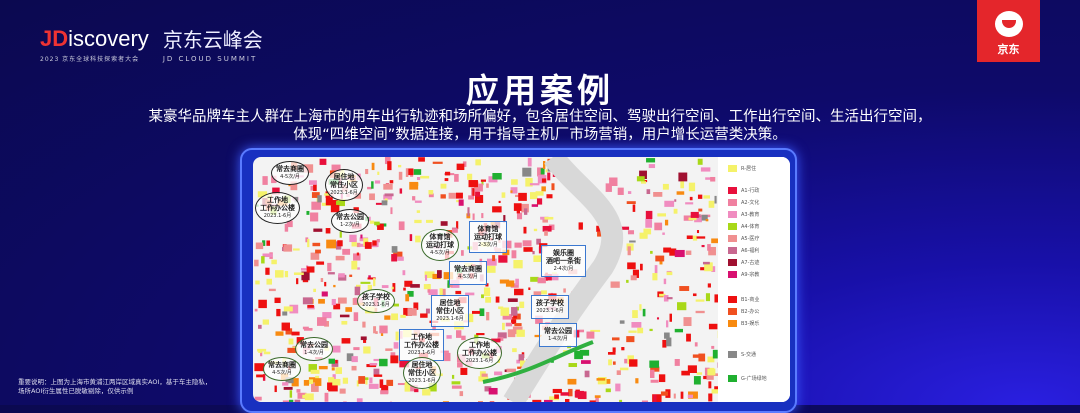 The height and width of the screenshot is (413, 1080). I want to click on callout-frequency: 2-4次/月, so click(563, 269).